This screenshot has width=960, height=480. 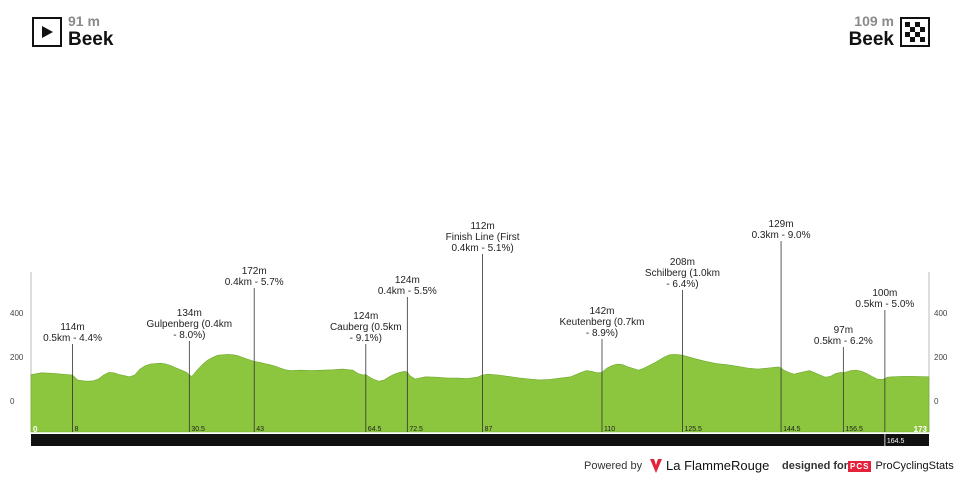 I want to click on y-tick-label-left: 400, so click(x=17, y=313).